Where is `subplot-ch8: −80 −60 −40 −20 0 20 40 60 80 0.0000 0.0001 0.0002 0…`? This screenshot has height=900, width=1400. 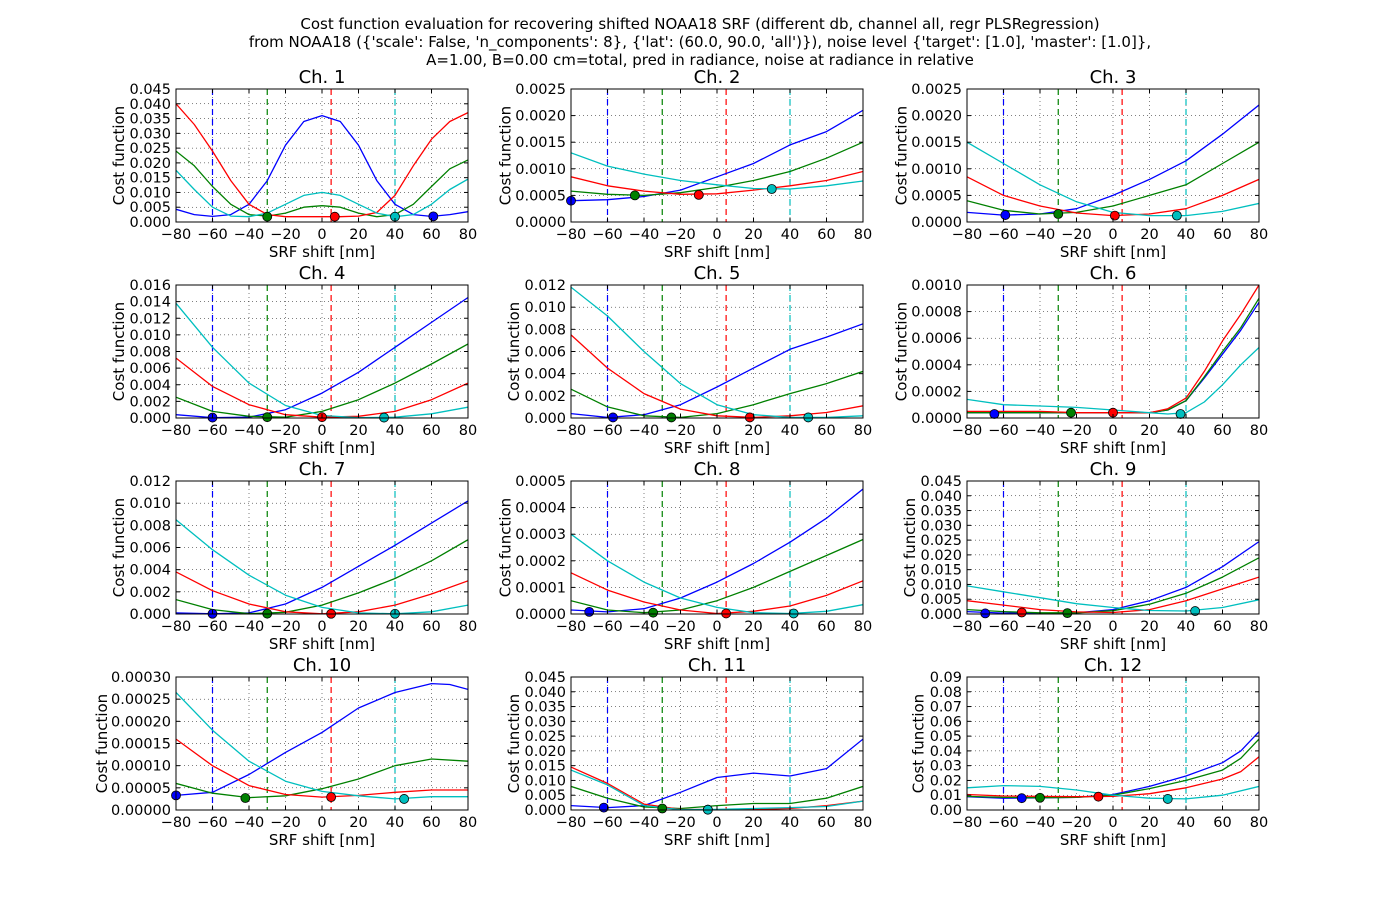
subplot-ch8: −80 −60 −40 −20 0 20 40 60 80 0.0000 0.0001 0.0002 0… is located at coordinates (685, 556).